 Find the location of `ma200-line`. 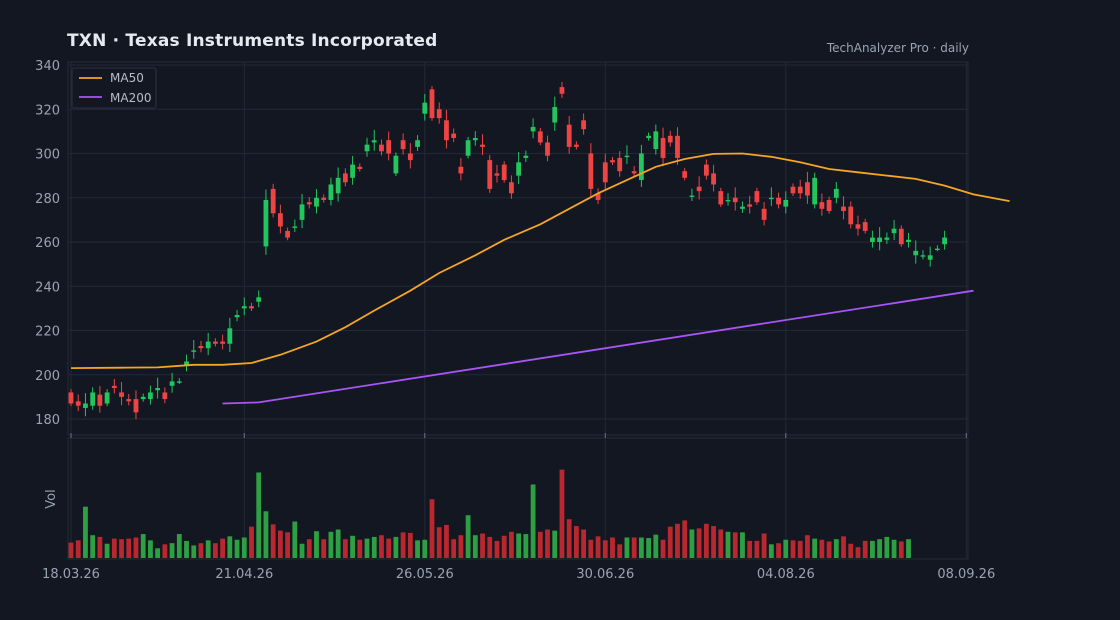

ma200-line is located at coordinates (598, 347).